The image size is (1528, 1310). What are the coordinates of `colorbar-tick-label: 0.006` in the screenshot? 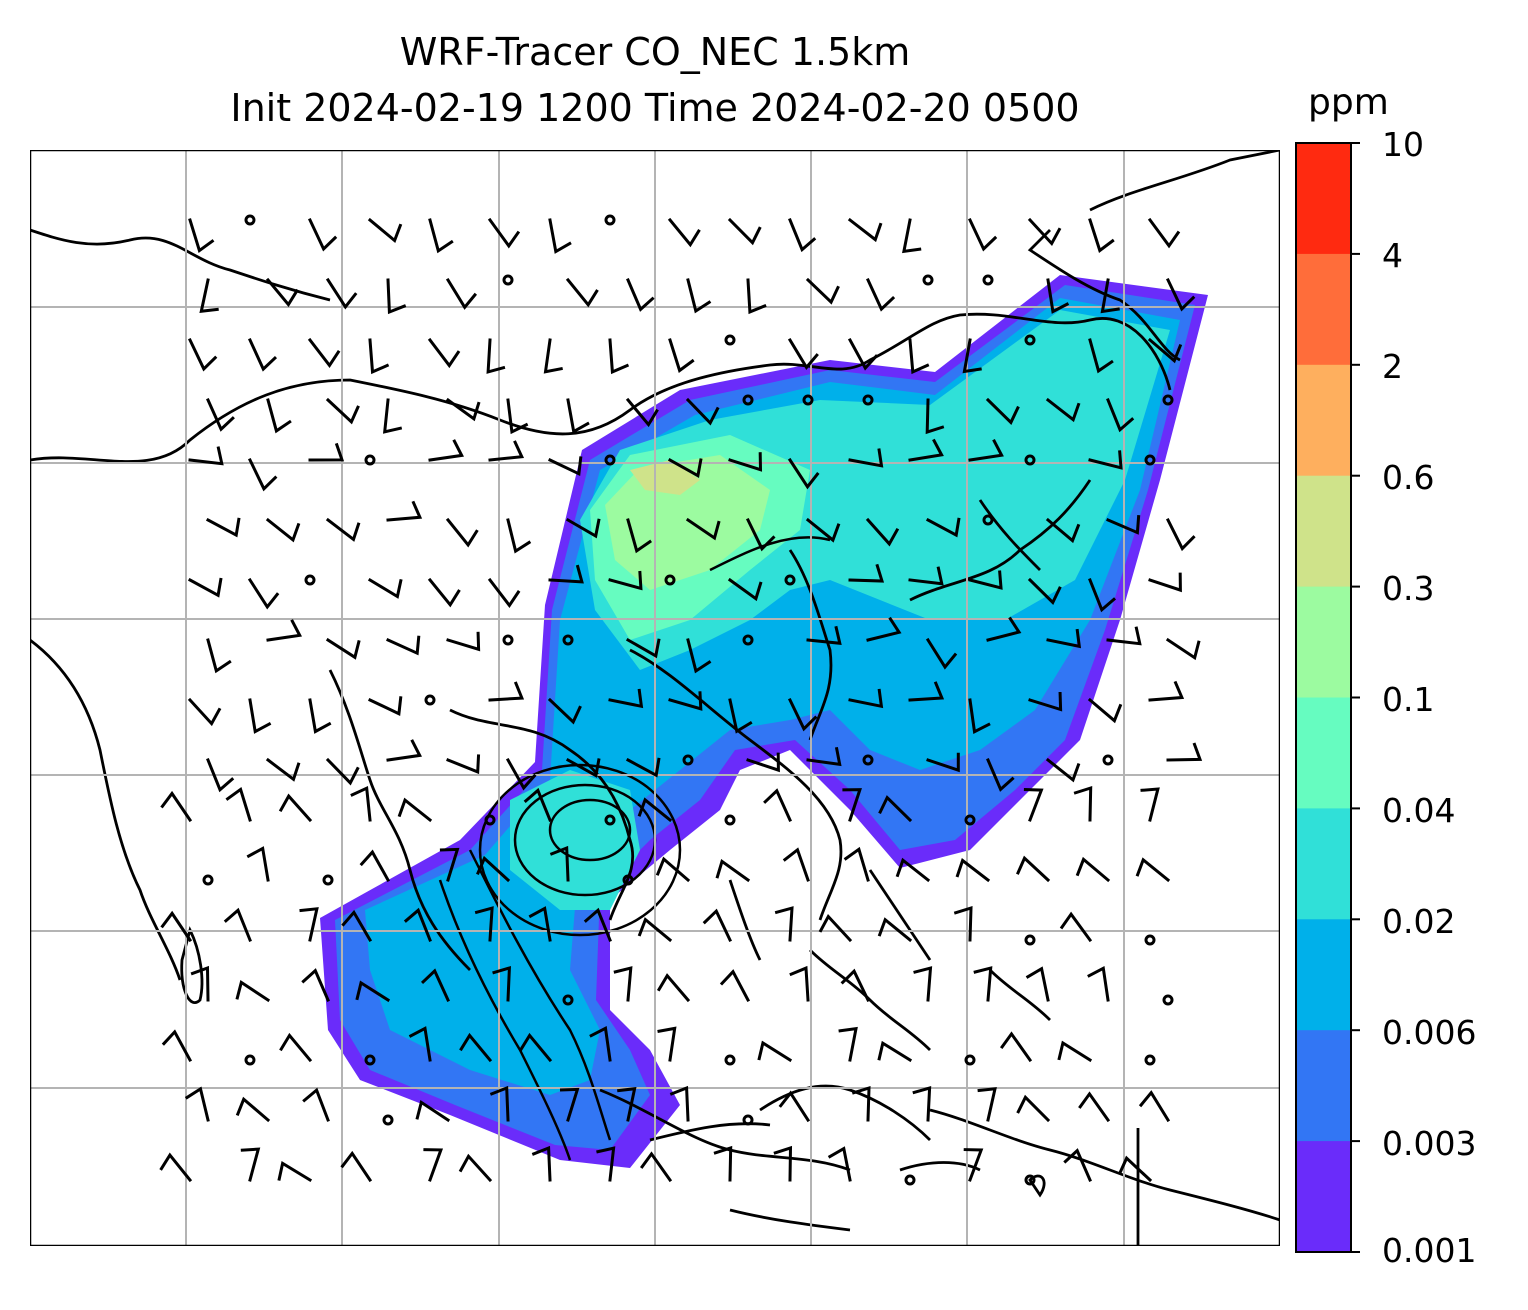 It's located at (1429, 1032).